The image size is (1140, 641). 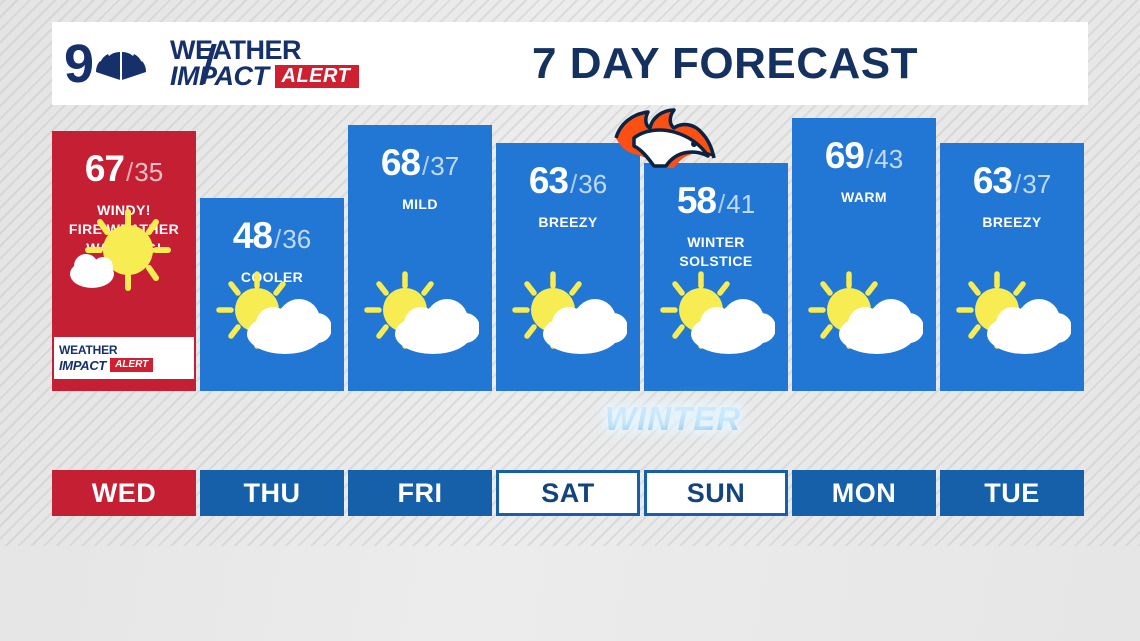 I want to click on temperature-row: 63/36, so click(x=568, y=181).